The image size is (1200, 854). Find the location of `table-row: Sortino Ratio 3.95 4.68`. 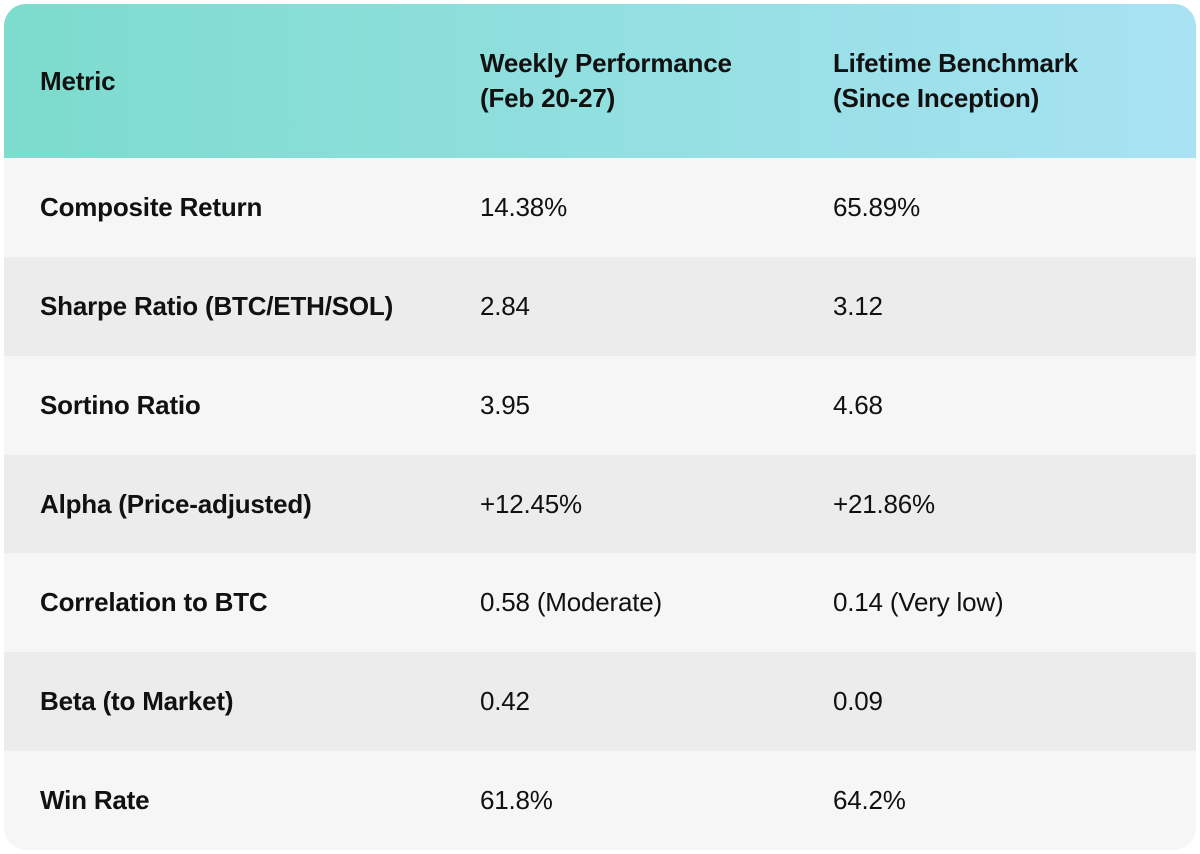

table-row: Sortino Ratio 3.95 4.68 is located at coordinates (600, 405).